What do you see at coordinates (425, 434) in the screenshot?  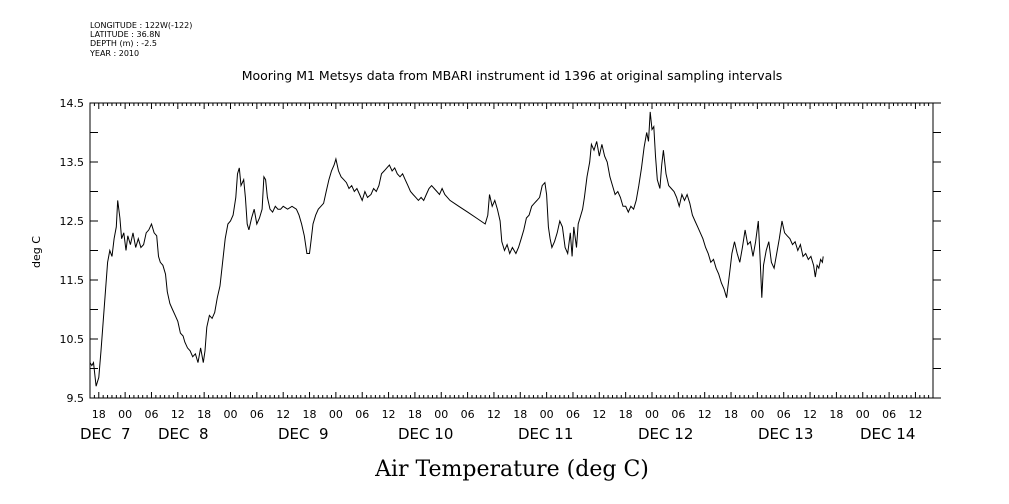 I see `x-day-label: DEC 10` at bounding box center [425, 434].